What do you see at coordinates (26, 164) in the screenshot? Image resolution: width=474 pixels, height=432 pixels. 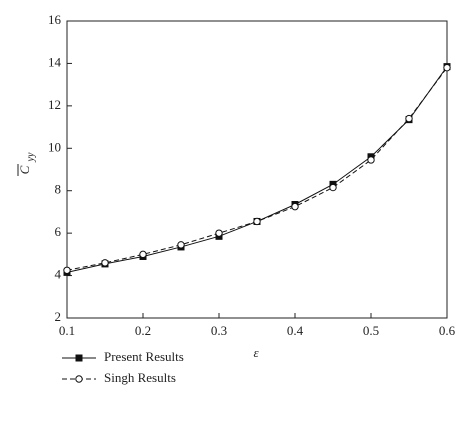 I see `y-axis-label: C yy` at bounding box center [26, 164].